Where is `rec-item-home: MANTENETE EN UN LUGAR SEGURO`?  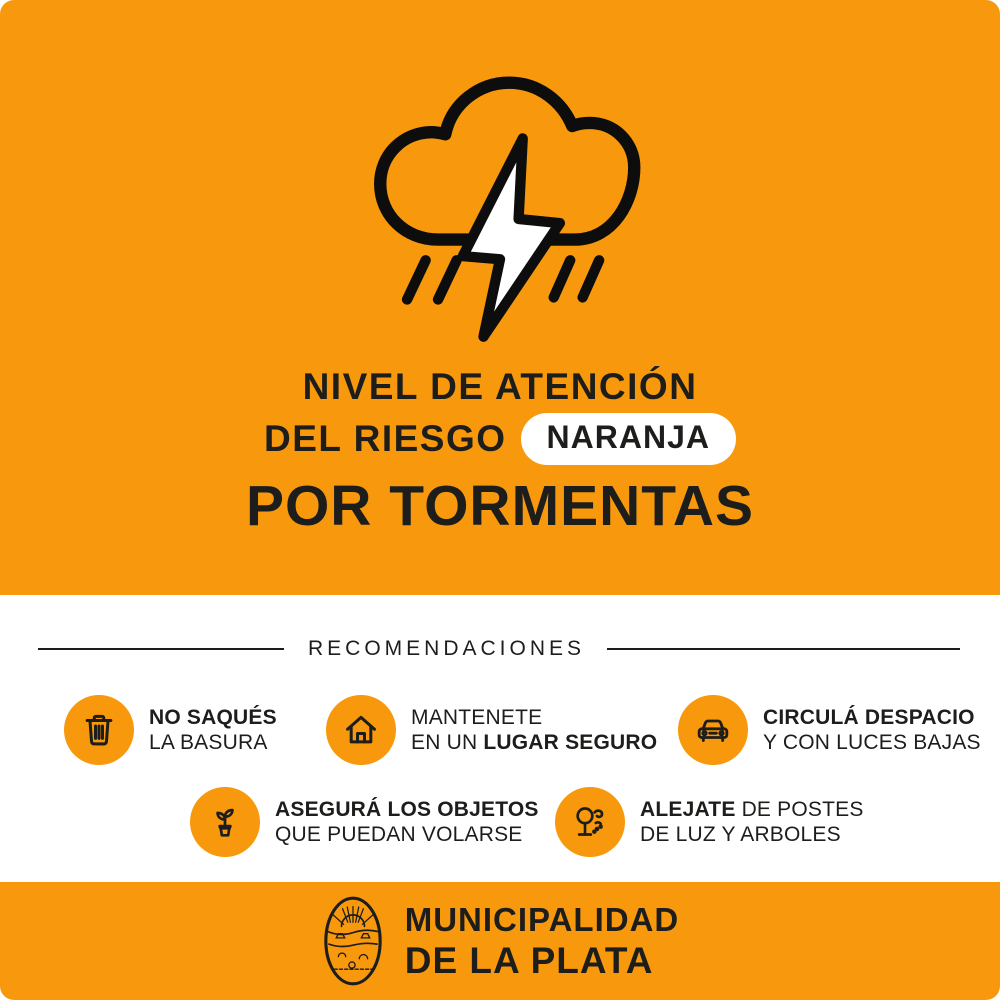 rec-item-home: MANTENETE EN UN LUGAR SEGURO is located at coordinates (502, 730).